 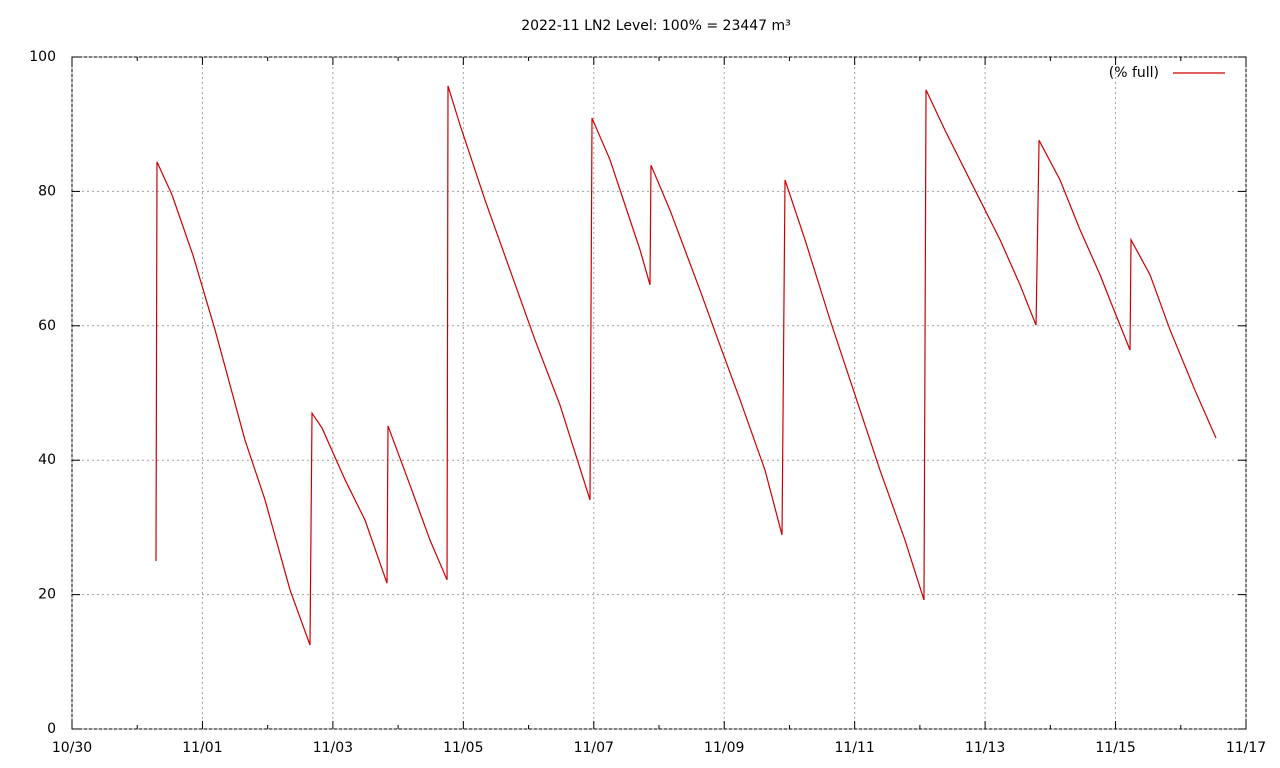 I want to click on x-tick-label: 11/15, so click(x=1115, y=748).